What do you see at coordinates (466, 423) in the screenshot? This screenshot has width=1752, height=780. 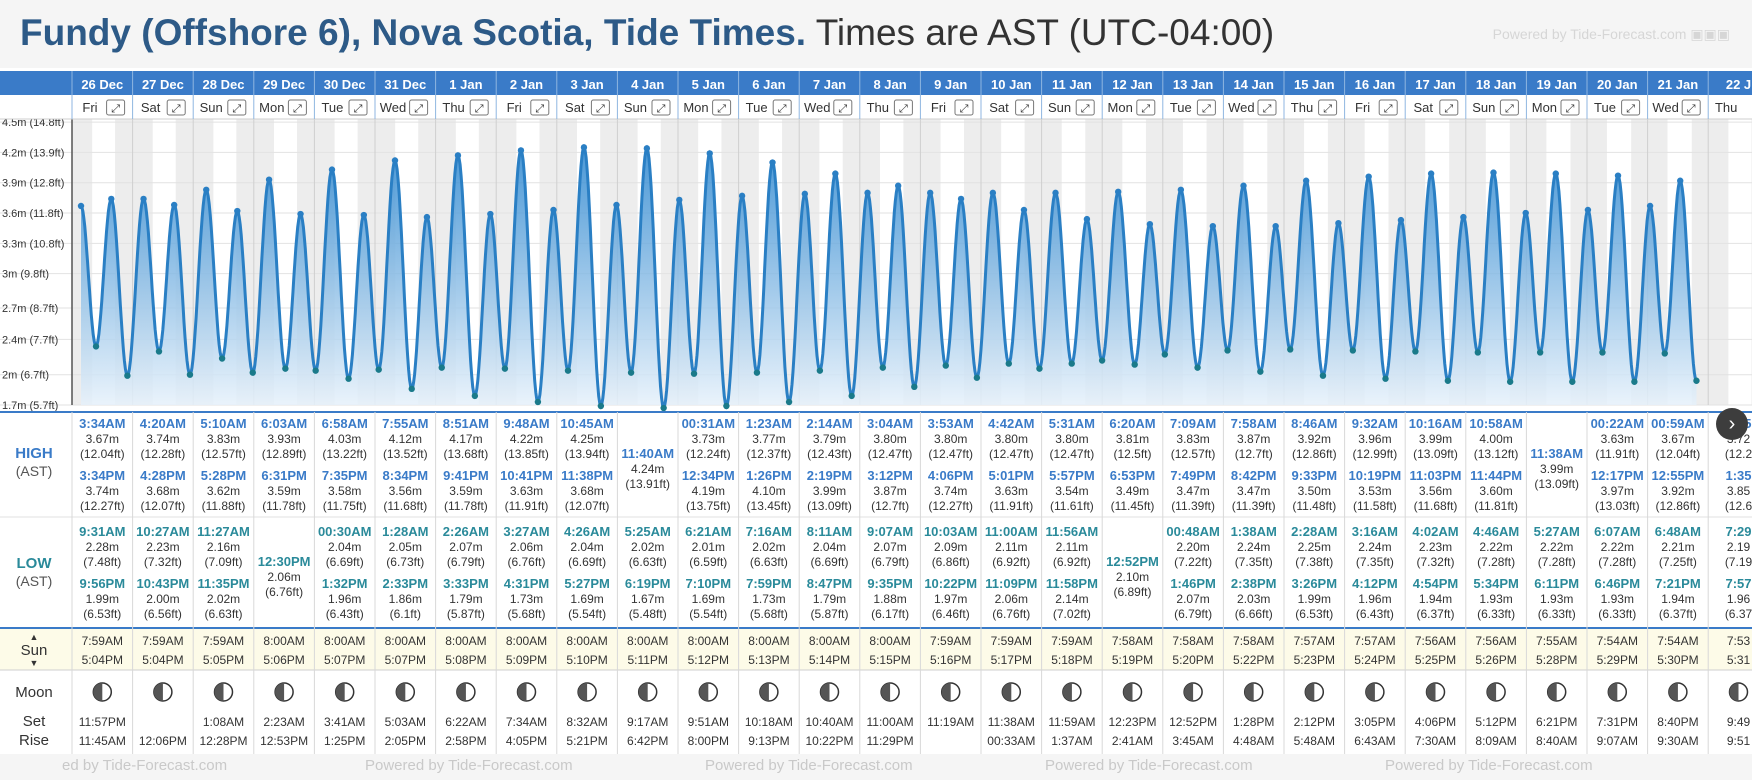 I see `tide-time: 8:51AM` at bounding box center [466, 423].